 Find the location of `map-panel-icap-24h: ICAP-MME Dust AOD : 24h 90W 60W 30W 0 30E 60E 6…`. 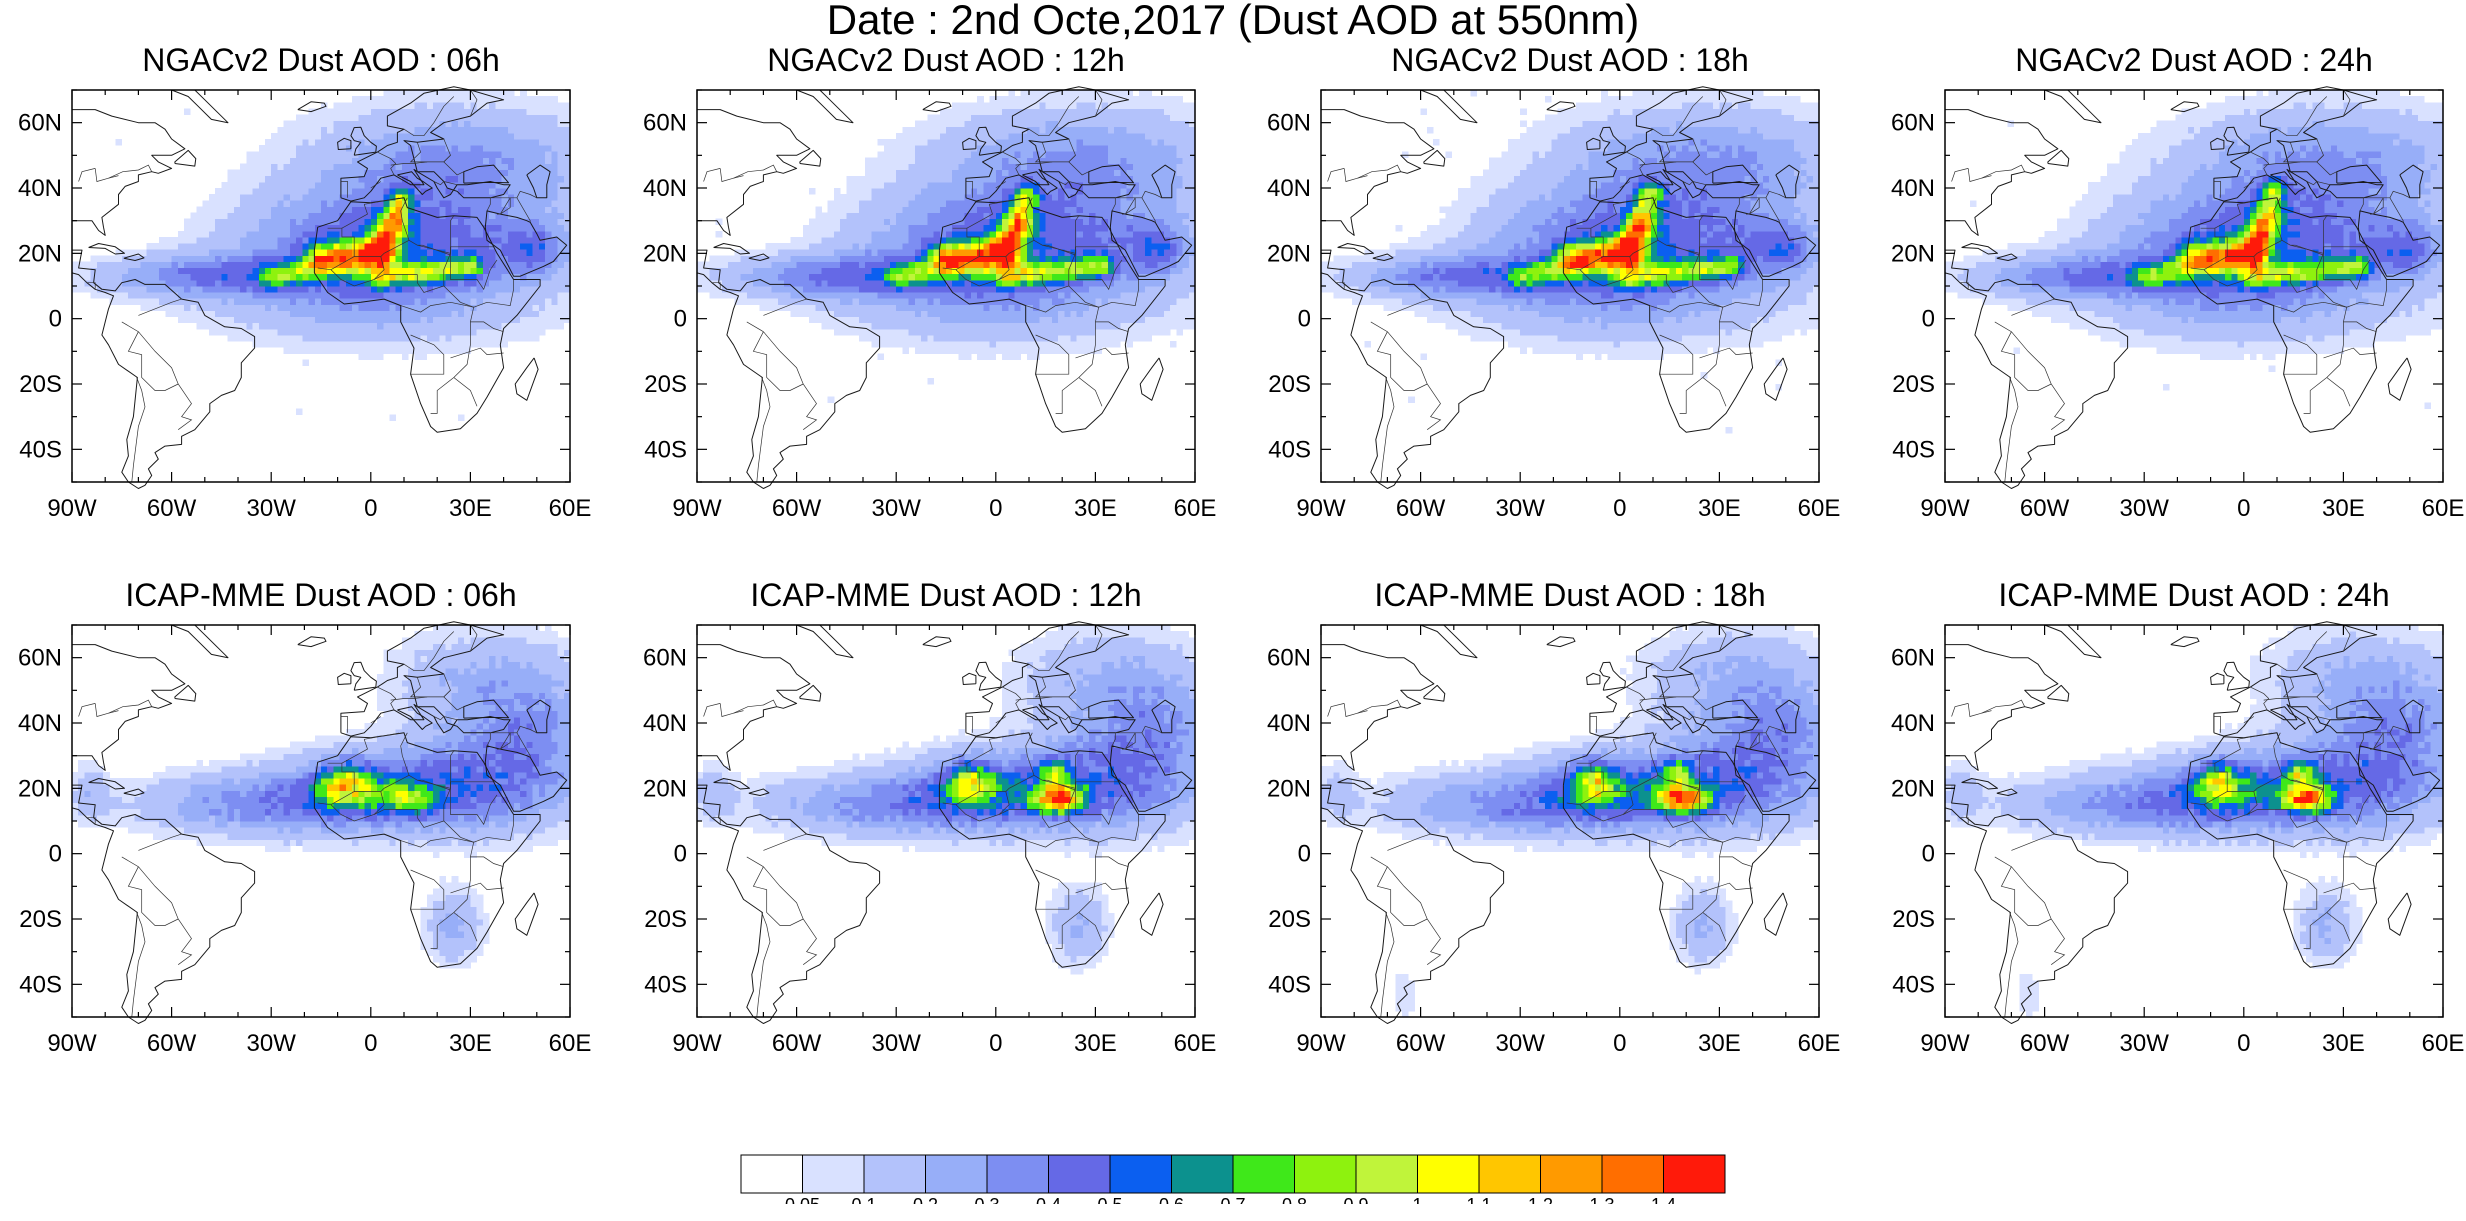

map-panel-icap-24h: ICAP-MME Dust AOD : 24h 90W 60W 30W 0 30E 60E 6… is located at coordinates (2170, 816).